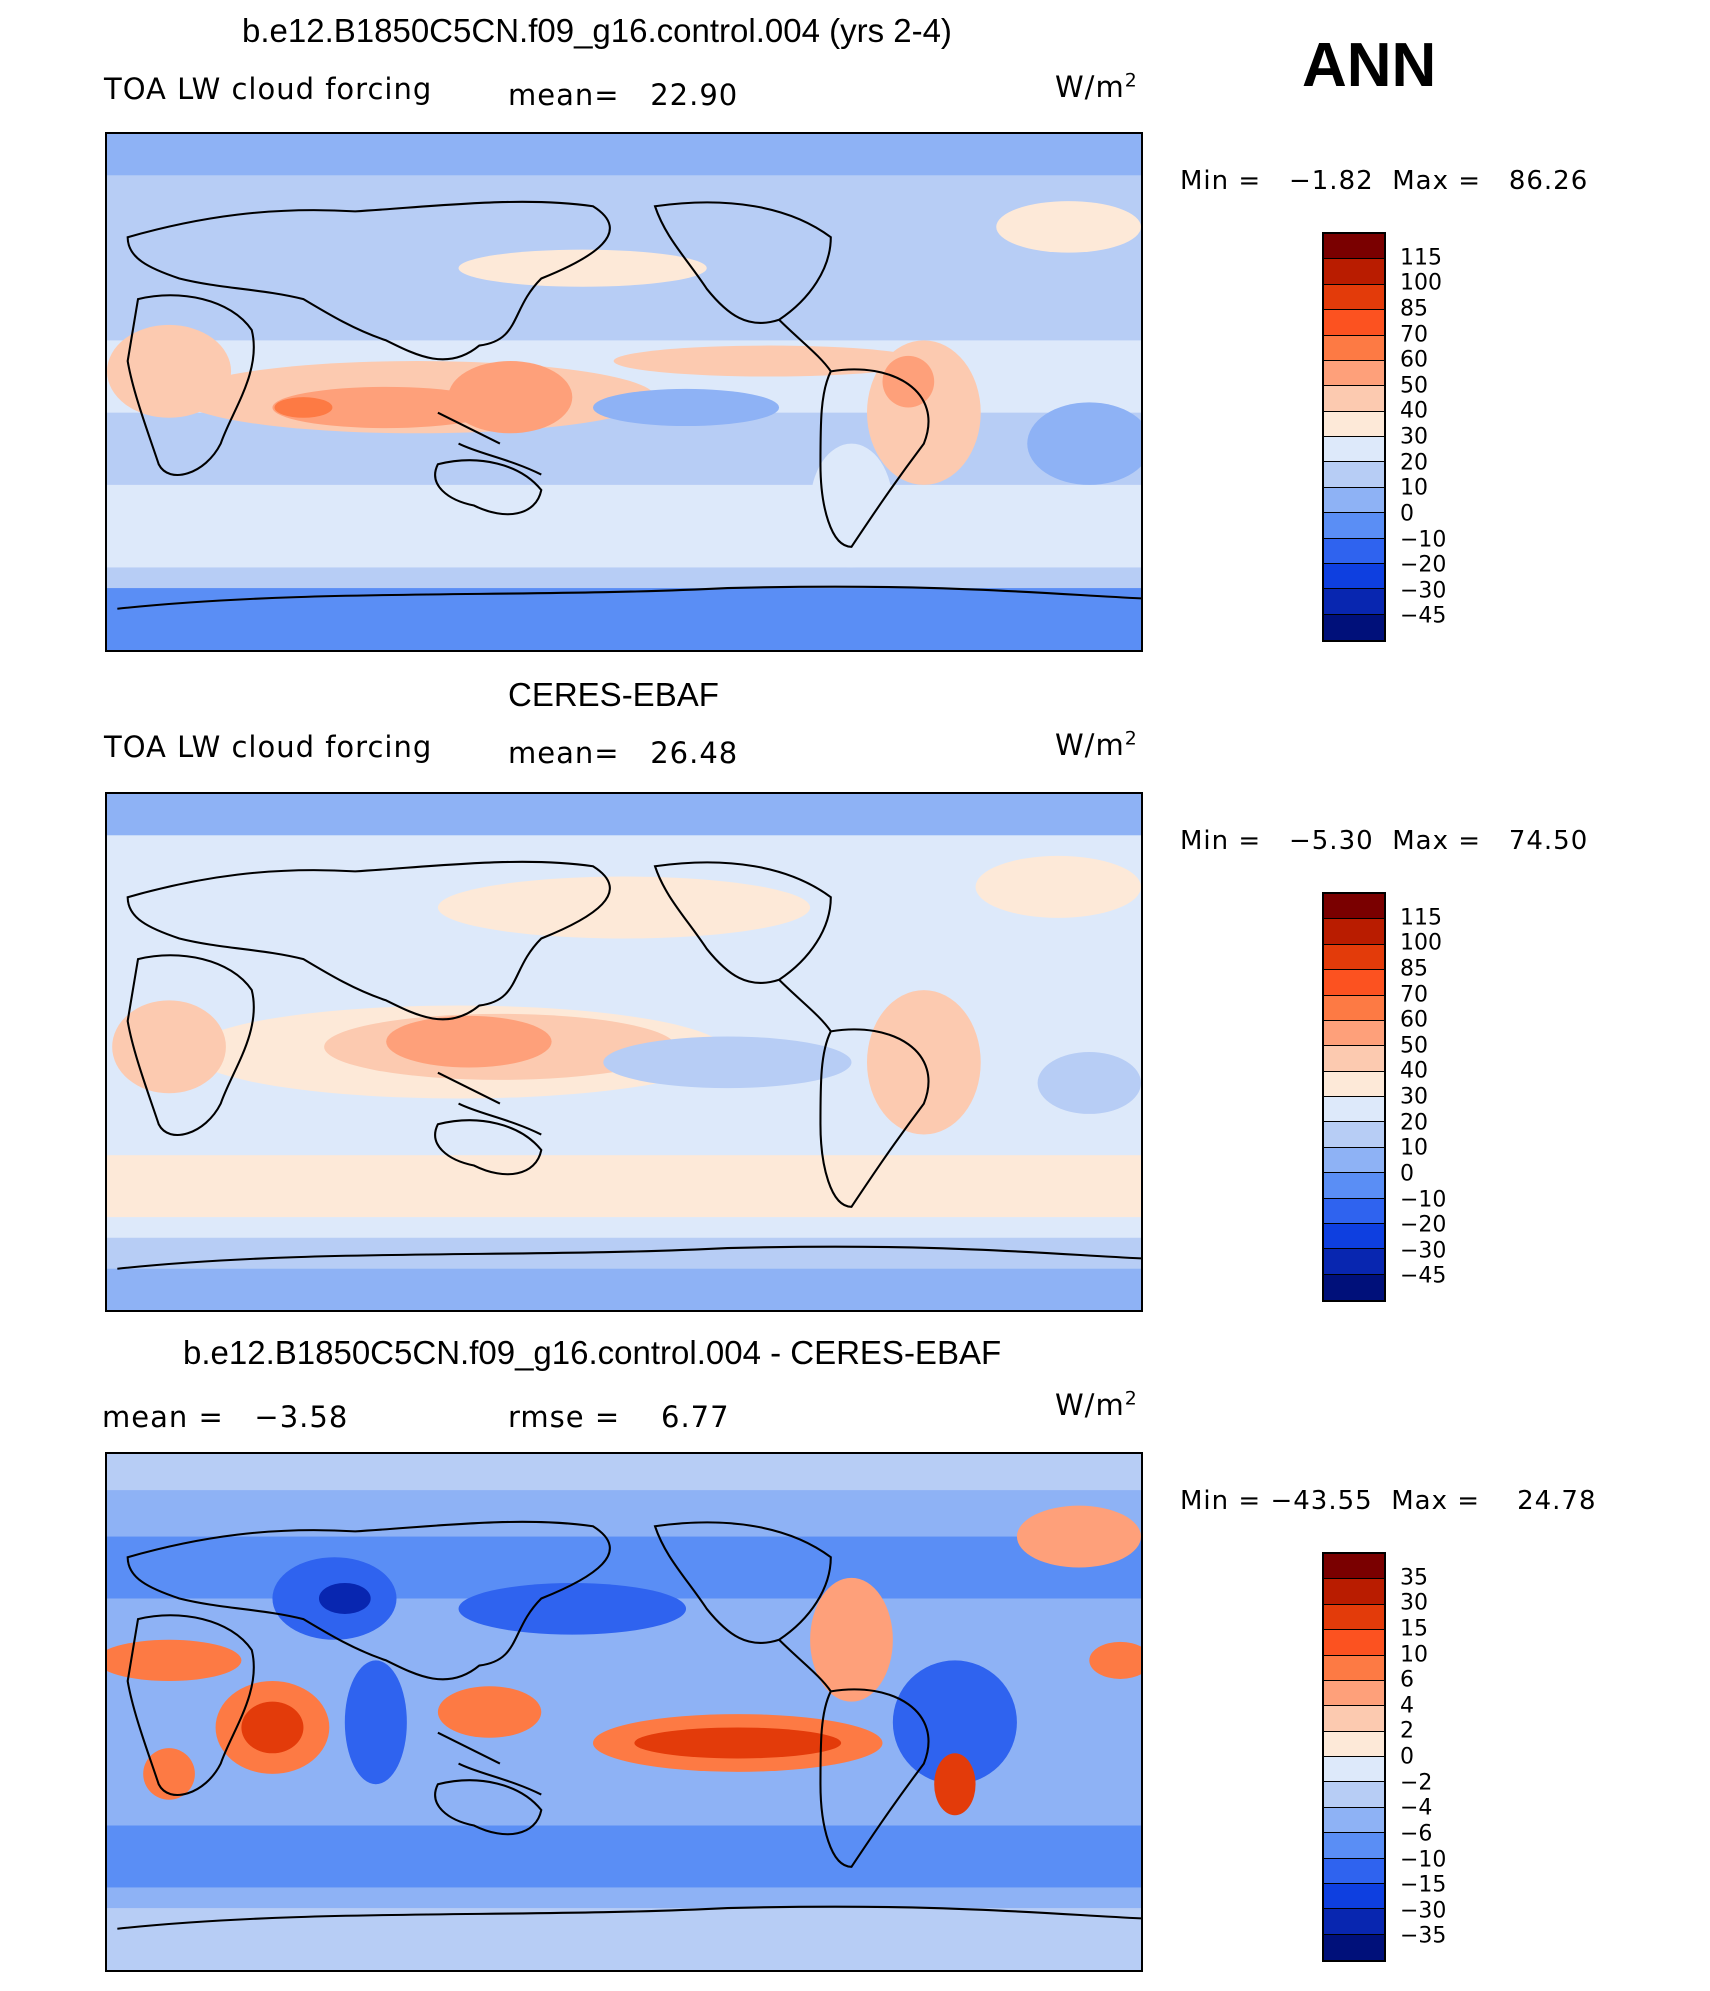 This screenshot has height=1991, width=1710. What do you see at coordinates (1421, 258) in the screenshot?
I see `colorbar-tick-label: 115` at bounding box center [1421, 258].